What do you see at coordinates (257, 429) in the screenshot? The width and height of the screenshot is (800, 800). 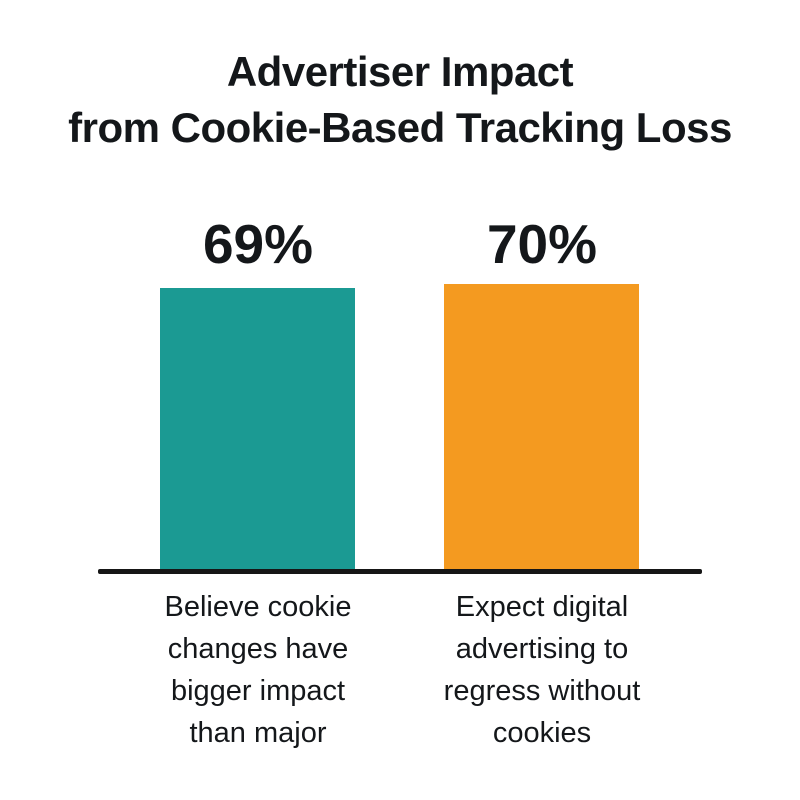 I see `bar-teal` at bounding box center [257, 429].